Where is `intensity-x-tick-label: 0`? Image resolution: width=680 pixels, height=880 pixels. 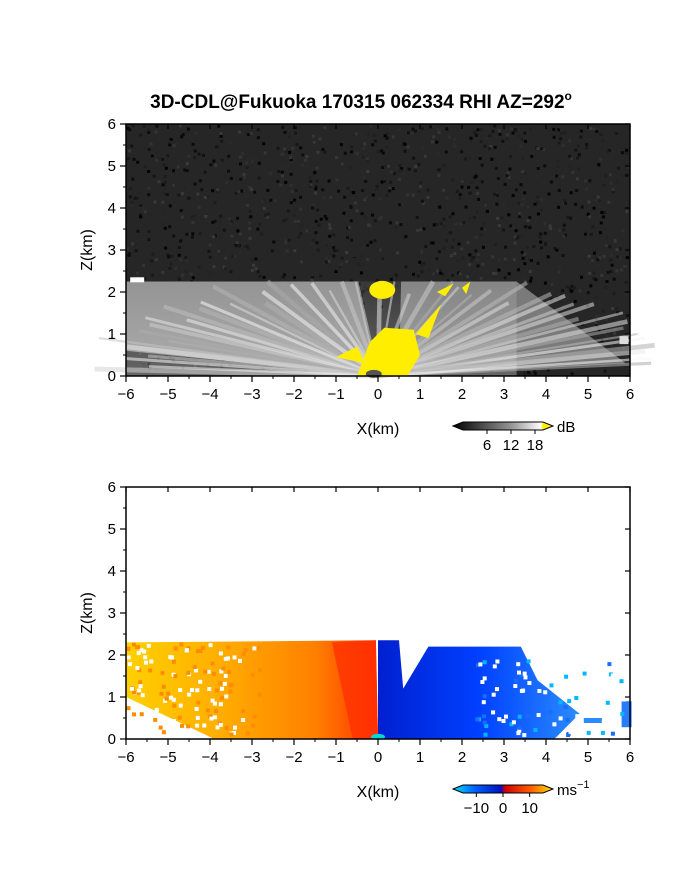
intensity-x-tick-label: 0 is located at coordinates (378, 394).